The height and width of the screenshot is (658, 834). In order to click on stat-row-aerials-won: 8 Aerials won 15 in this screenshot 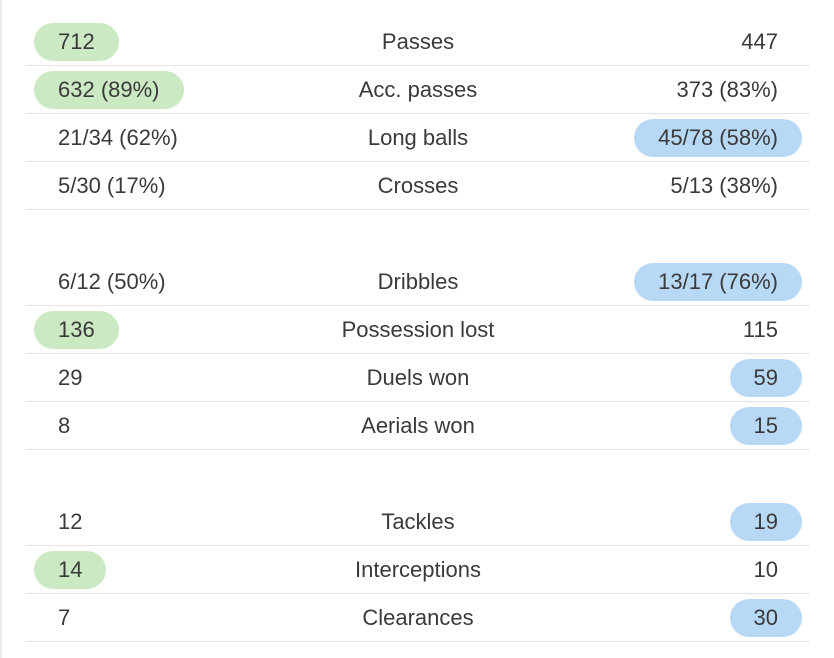, I will do `click(418, 426)`.